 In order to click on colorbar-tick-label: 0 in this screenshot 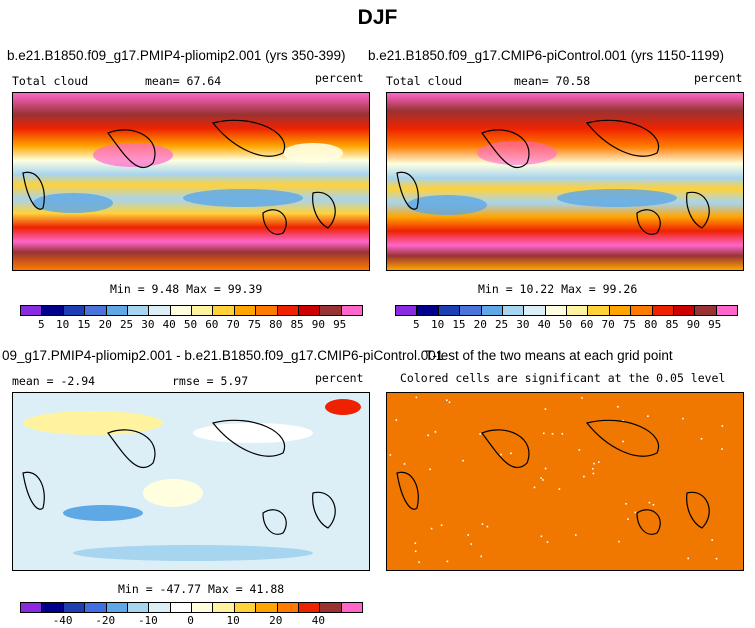, I will do `click(190, 620)`.